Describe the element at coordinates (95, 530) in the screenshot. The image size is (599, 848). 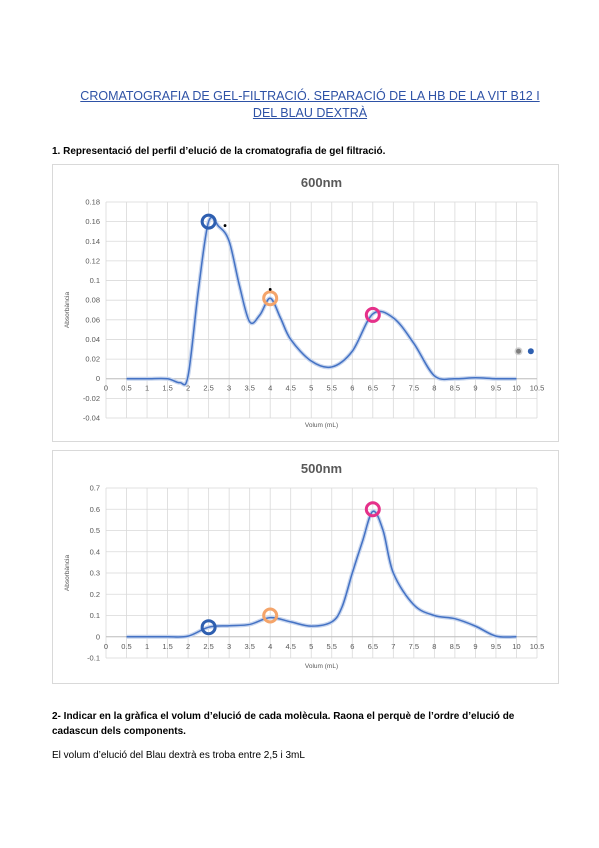
I see `y-tick-label: 0.5` at that location.